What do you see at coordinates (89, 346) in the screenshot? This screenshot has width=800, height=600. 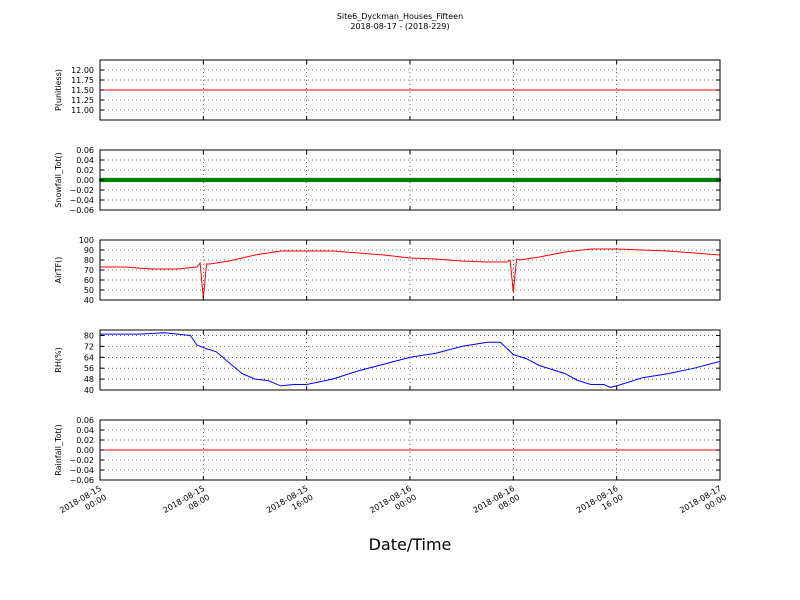 I see `y-tick-label: 72` at bounding box center [89, 346].